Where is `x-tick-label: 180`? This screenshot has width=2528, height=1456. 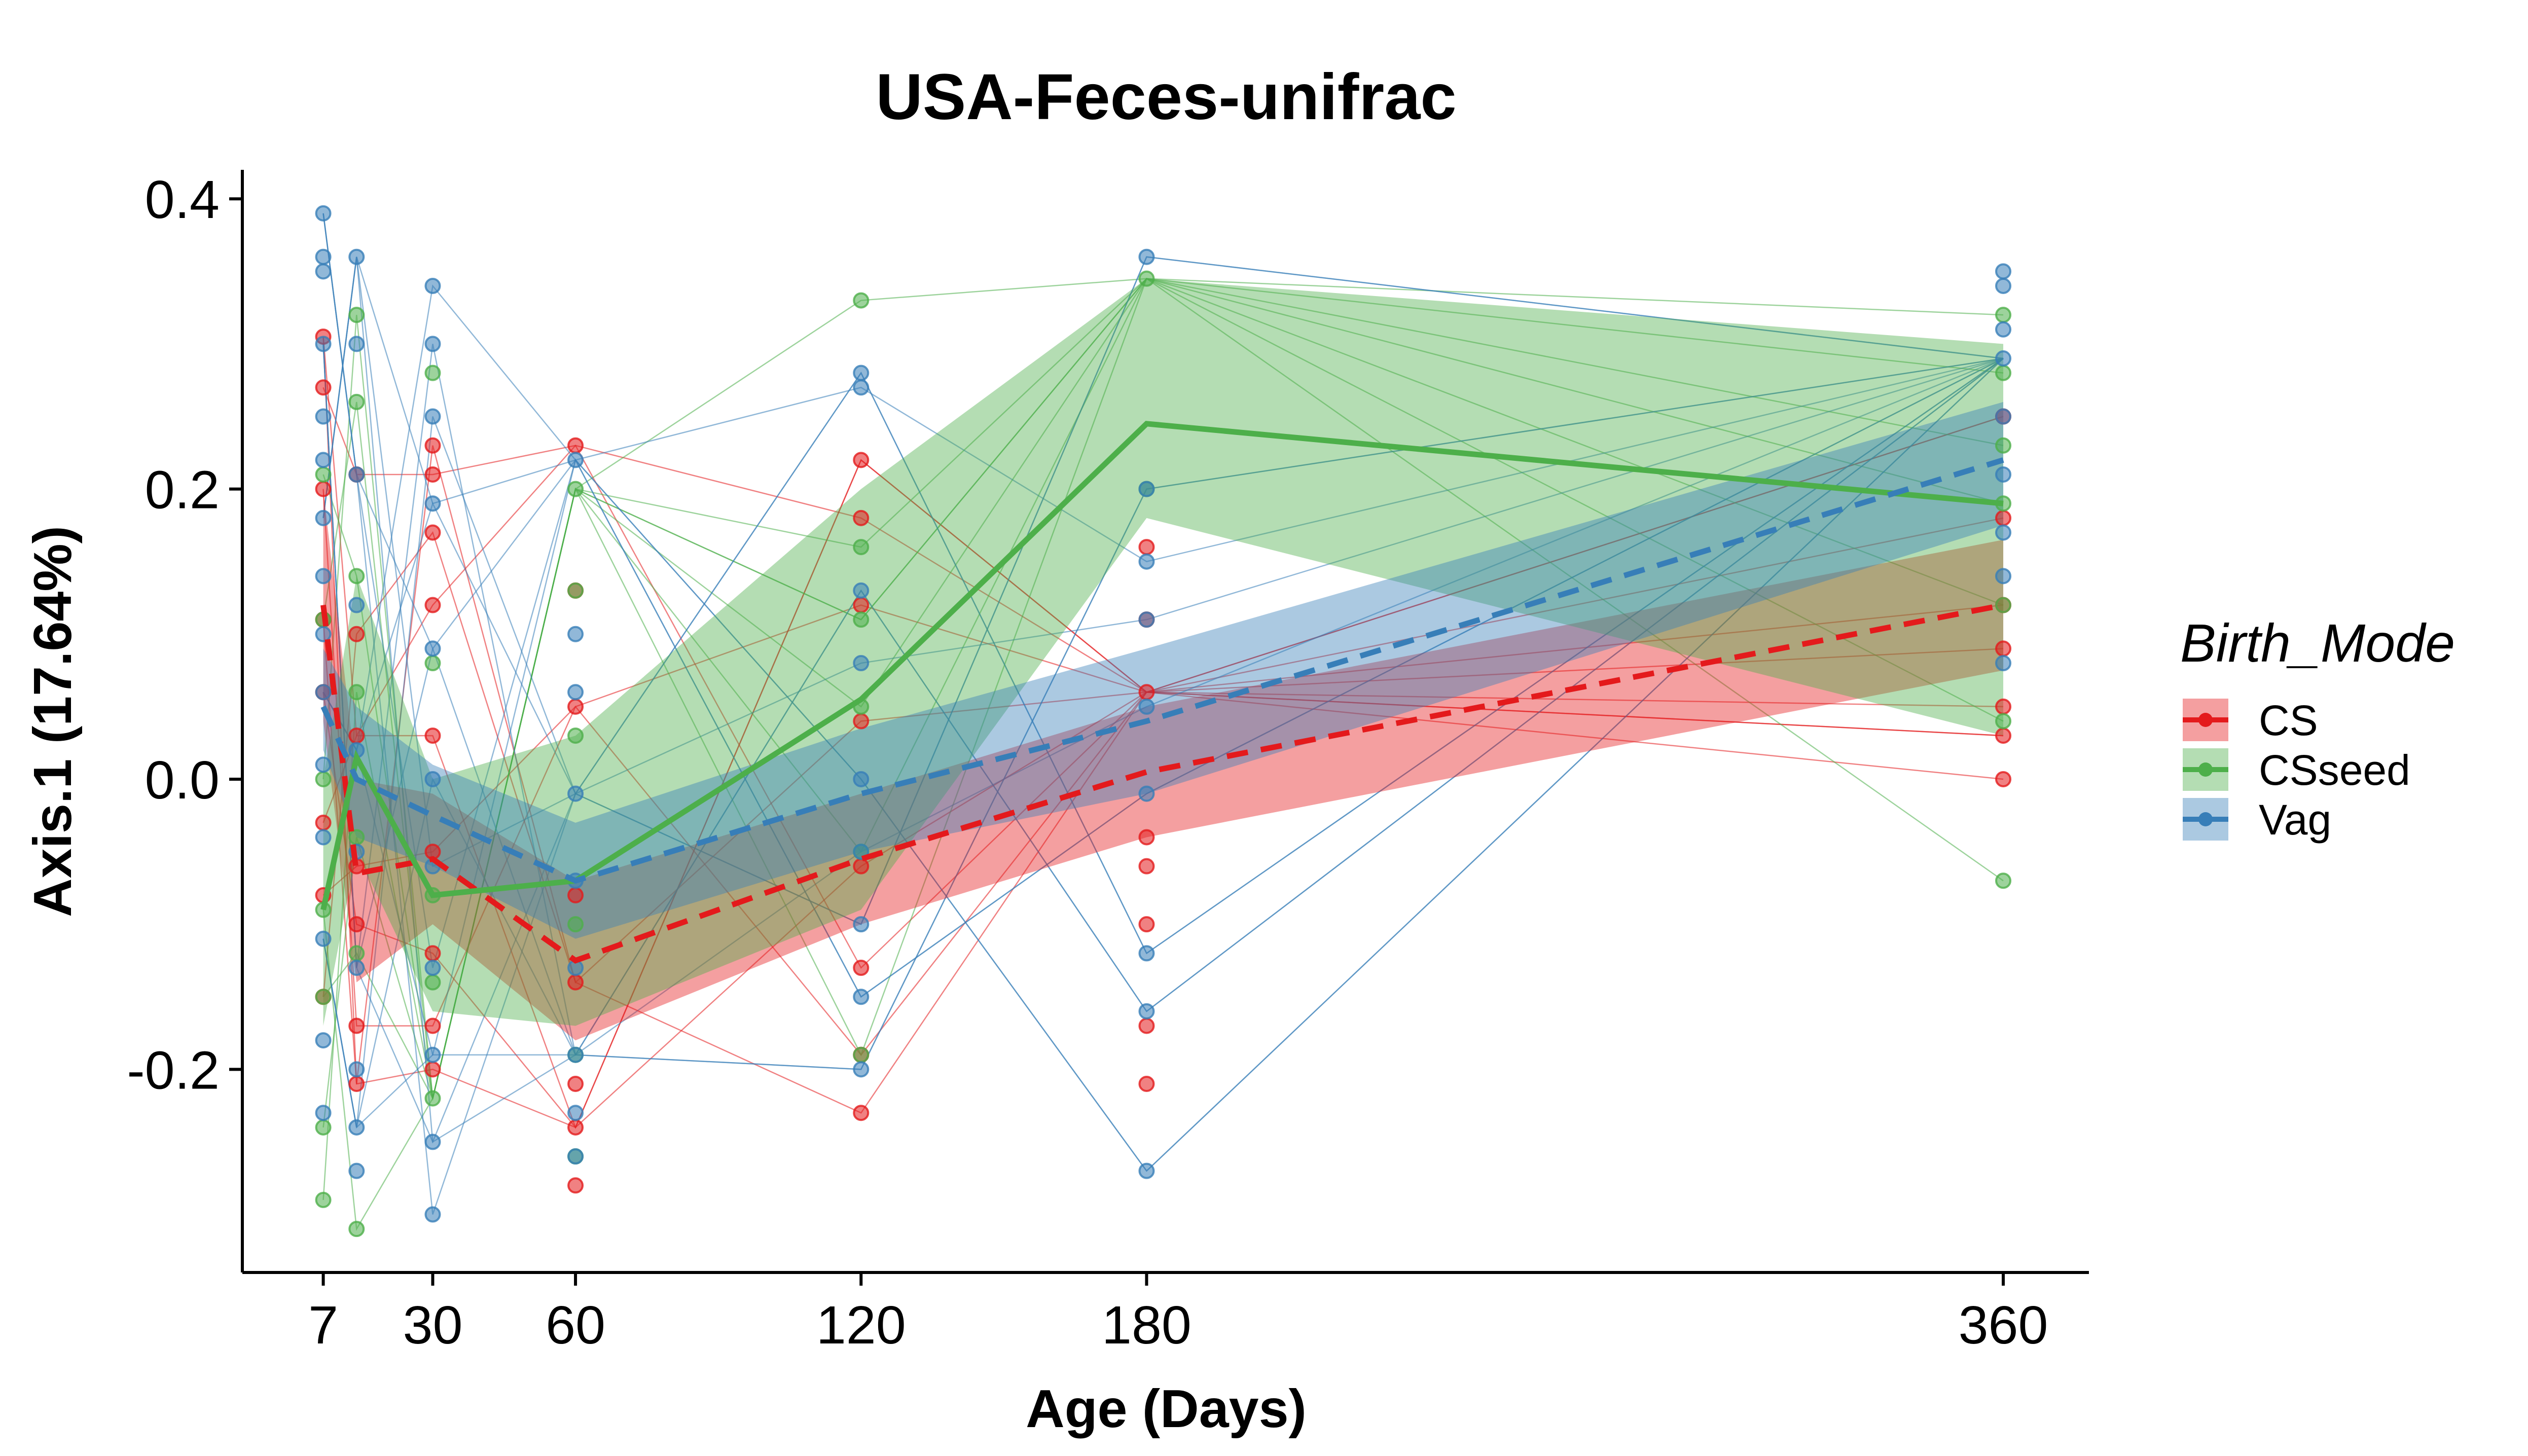 x-tick-label: 180 is located at coordinates (1146, 1325).